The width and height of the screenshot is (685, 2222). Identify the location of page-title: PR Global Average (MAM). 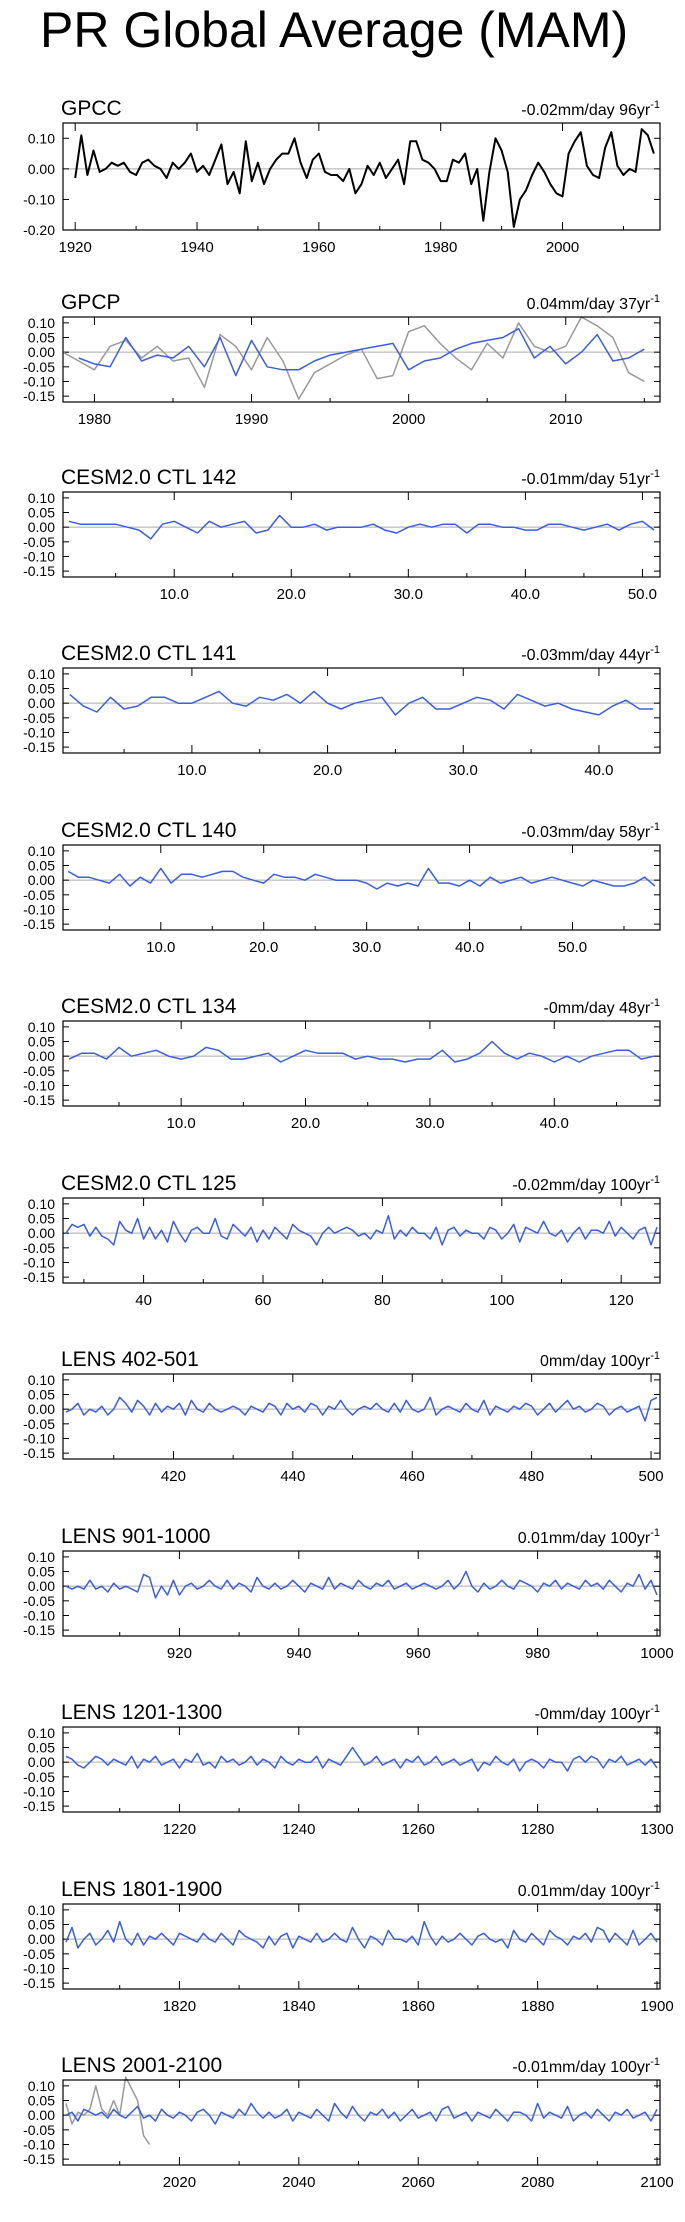
(334, 30).